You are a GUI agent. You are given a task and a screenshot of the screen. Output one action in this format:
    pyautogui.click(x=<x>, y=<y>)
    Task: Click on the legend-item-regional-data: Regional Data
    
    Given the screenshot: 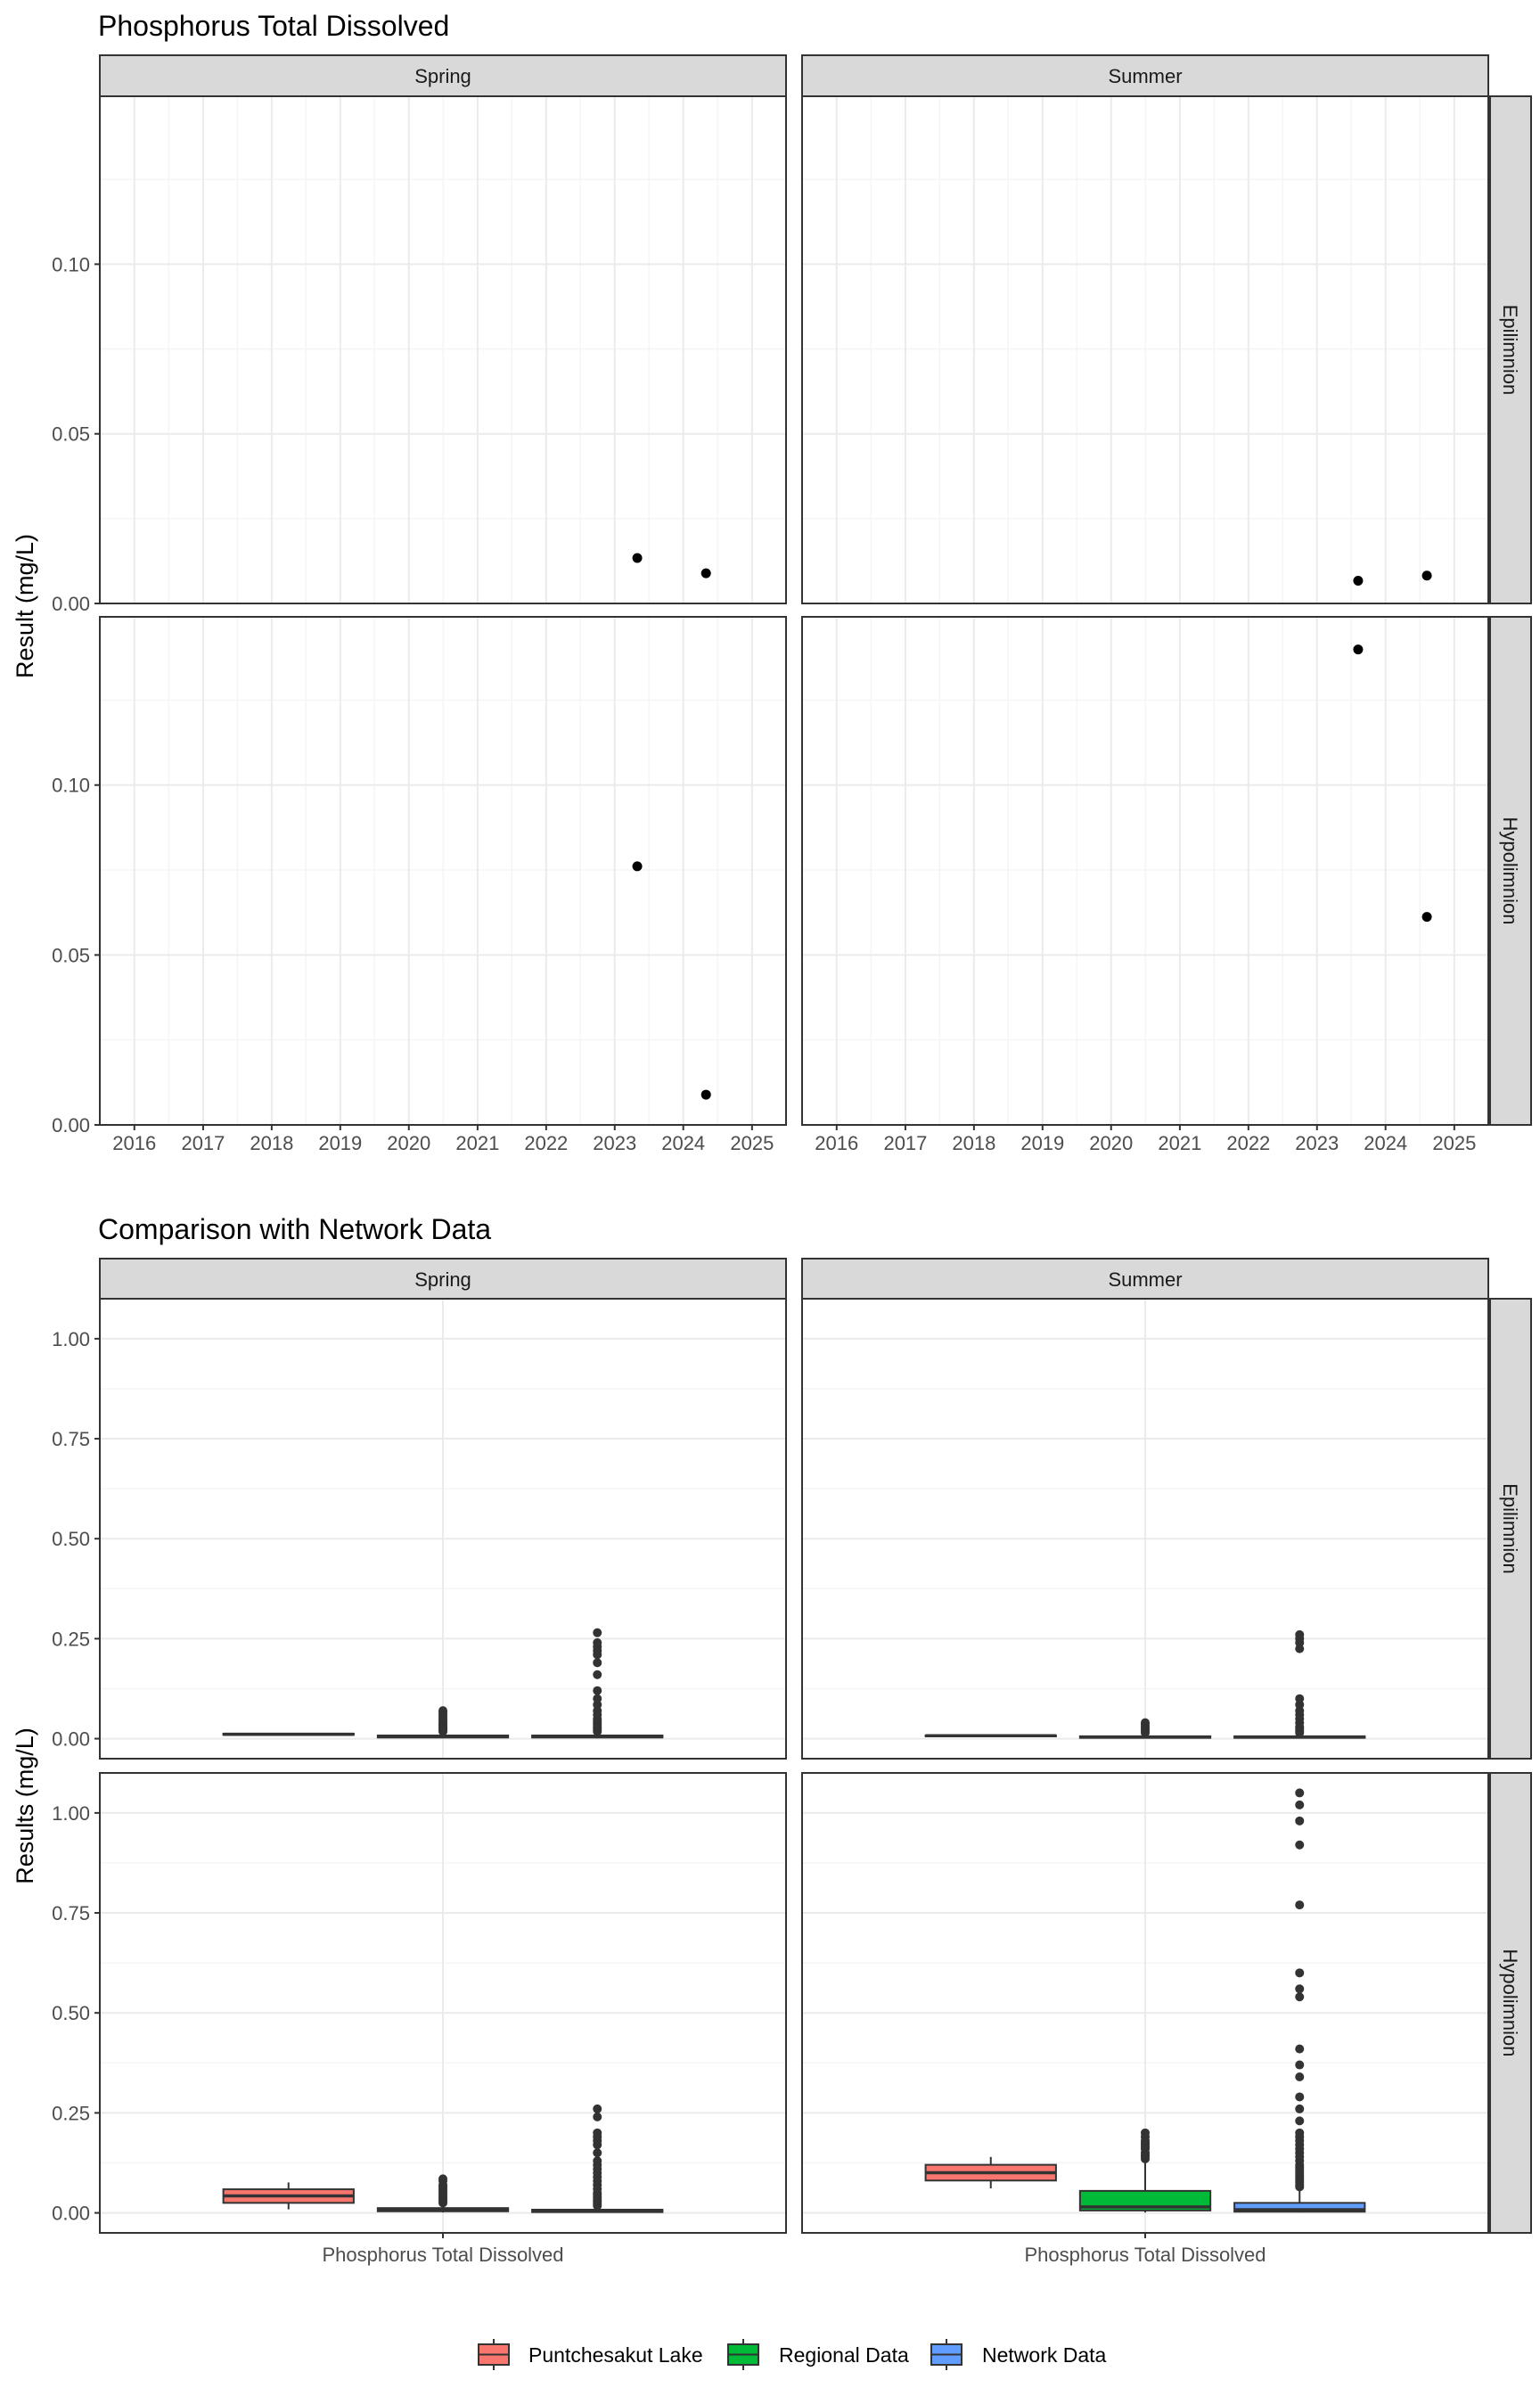 What is the action you would take?
    pyautogui.click(x=818, y=2354)
    